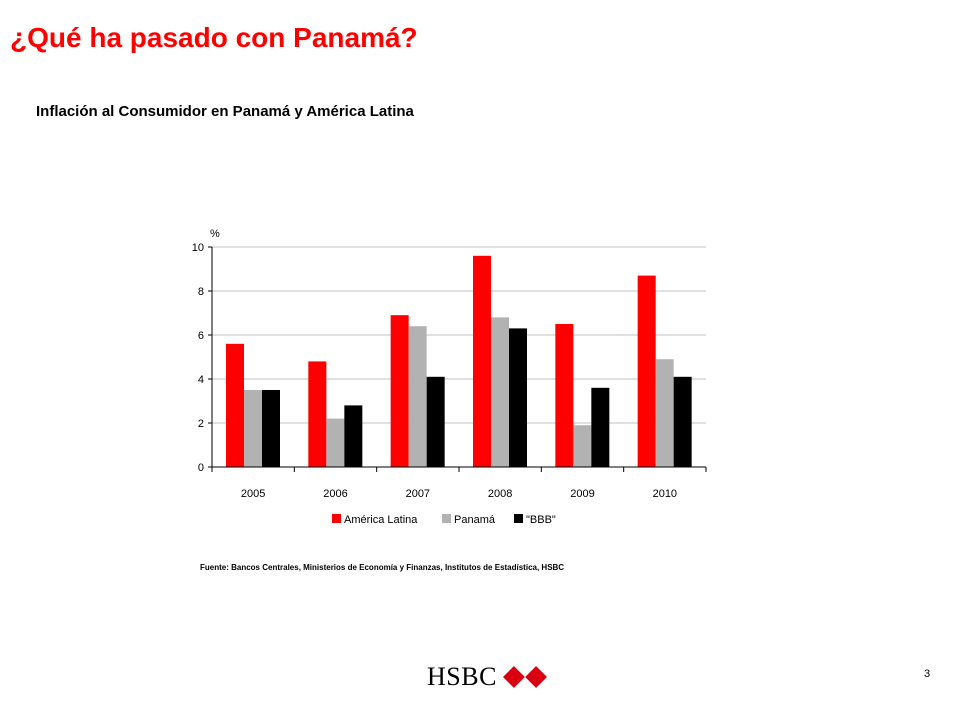 This screenshot has width=960, height=720. Describe the element at coordinates (201, 380) in the screenshot. I see `y-tick-label: 4` at that location.